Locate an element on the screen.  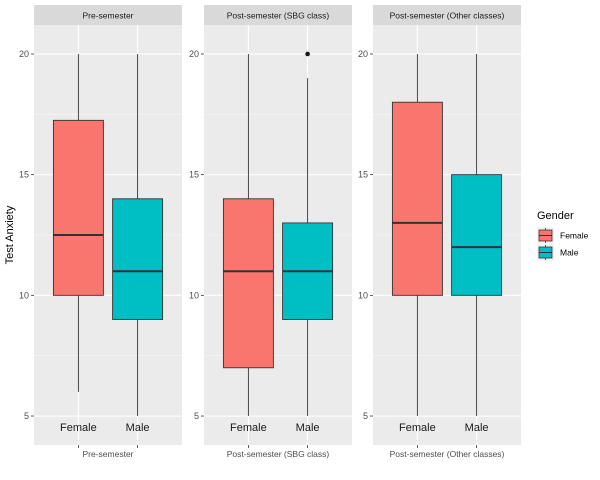
facet-x-label: Pre-semester is located at coordinates (107, 454).